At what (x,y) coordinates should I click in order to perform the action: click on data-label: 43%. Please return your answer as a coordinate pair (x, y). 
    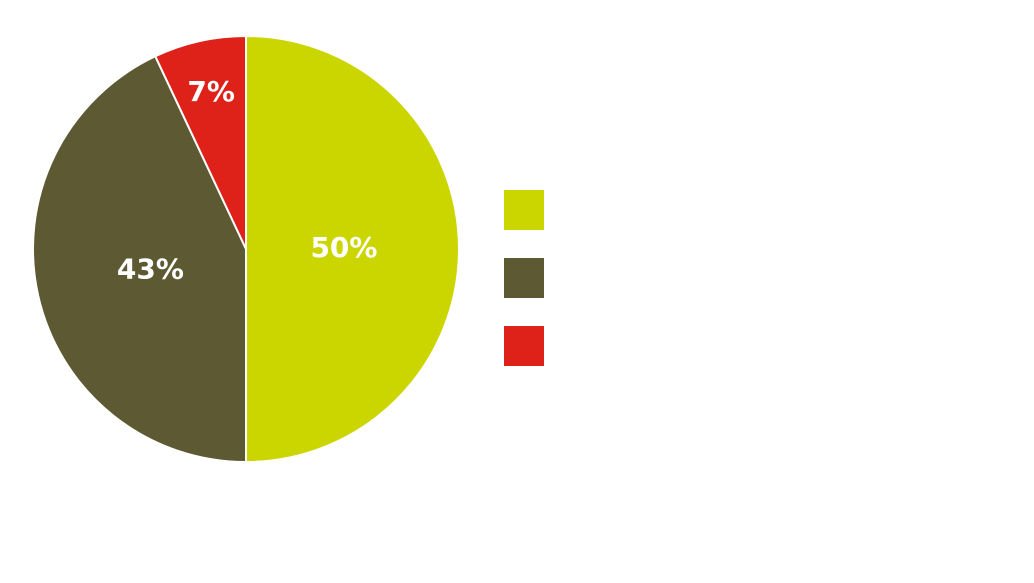
    Looking at the image, I should click on (150, 268).